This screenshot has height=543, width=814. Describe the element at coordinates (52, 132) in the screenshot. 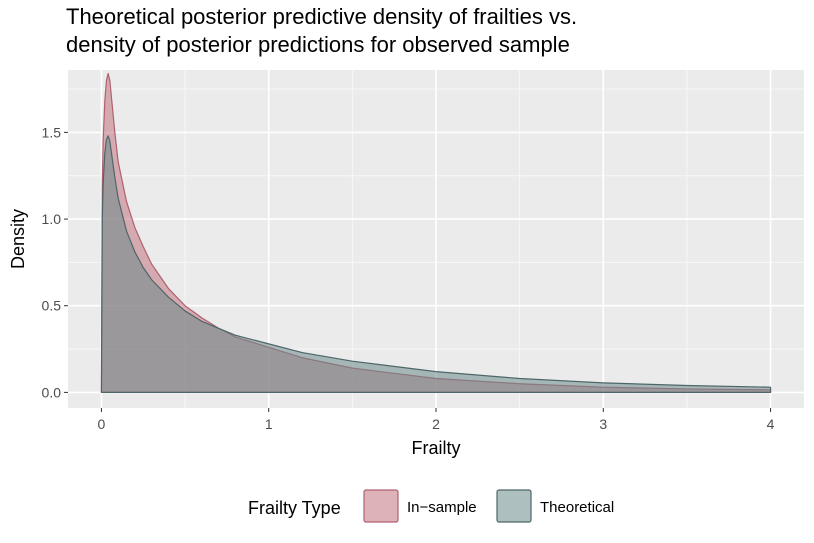

I see `y-tick-label: 1.5` at that location.